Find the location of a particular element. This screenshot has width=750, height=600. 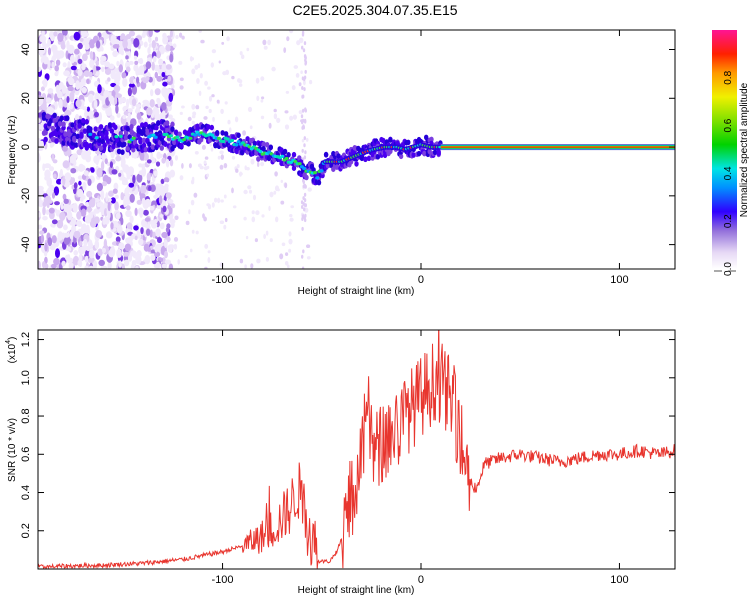

colorbar-tick-label: 0.8 is located at coordinates (728, 77).